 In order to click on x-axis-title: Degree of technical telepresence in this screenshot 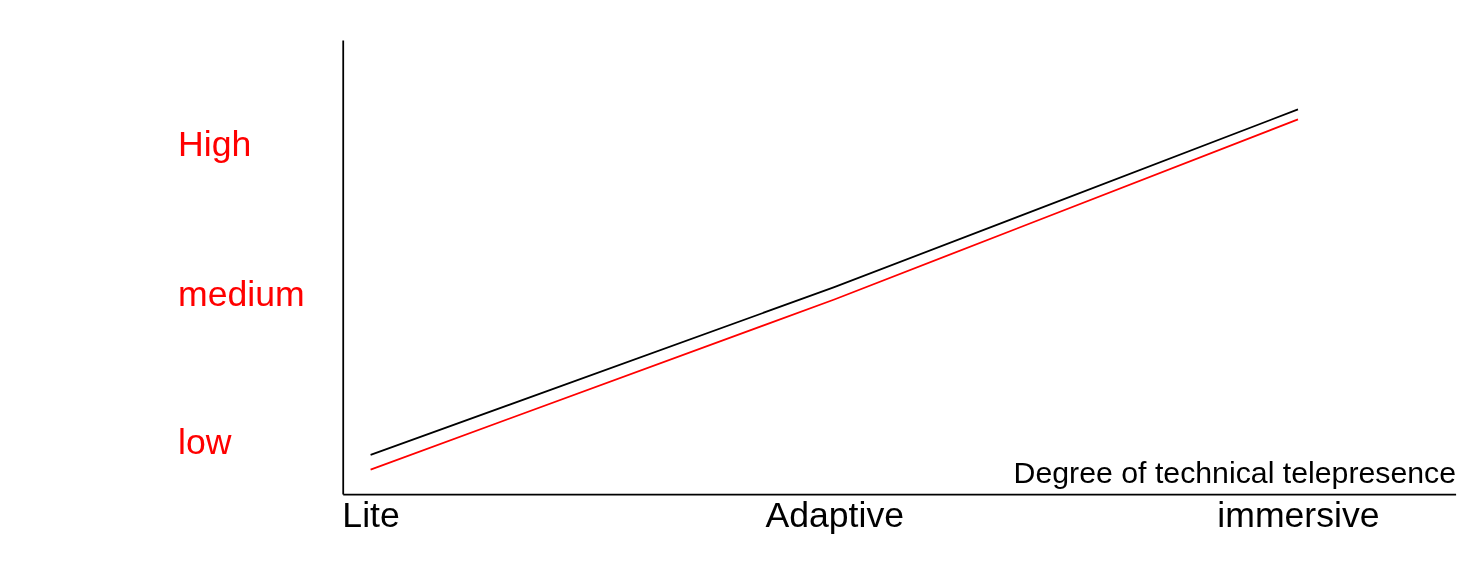, I will do `click(1235, 473)`.